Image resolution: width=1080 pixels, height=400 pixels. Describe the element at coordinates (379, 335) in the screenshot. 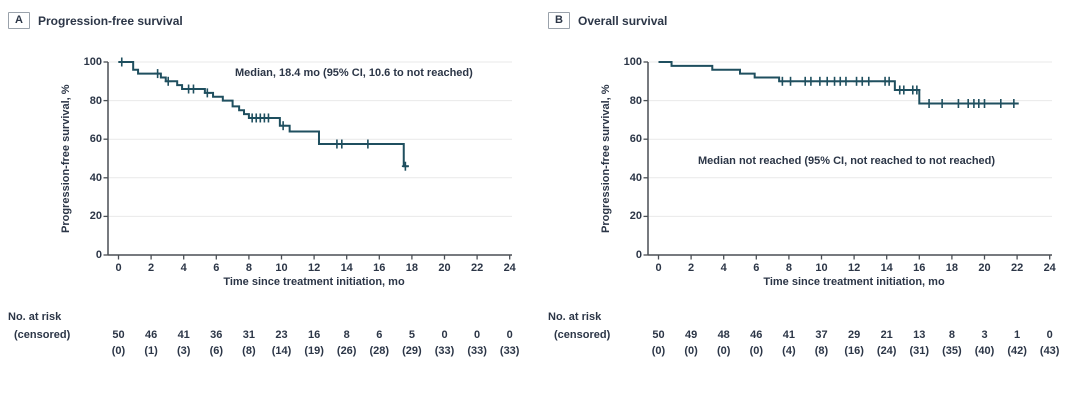

I see `no-at-risk-value: 6` at that location.